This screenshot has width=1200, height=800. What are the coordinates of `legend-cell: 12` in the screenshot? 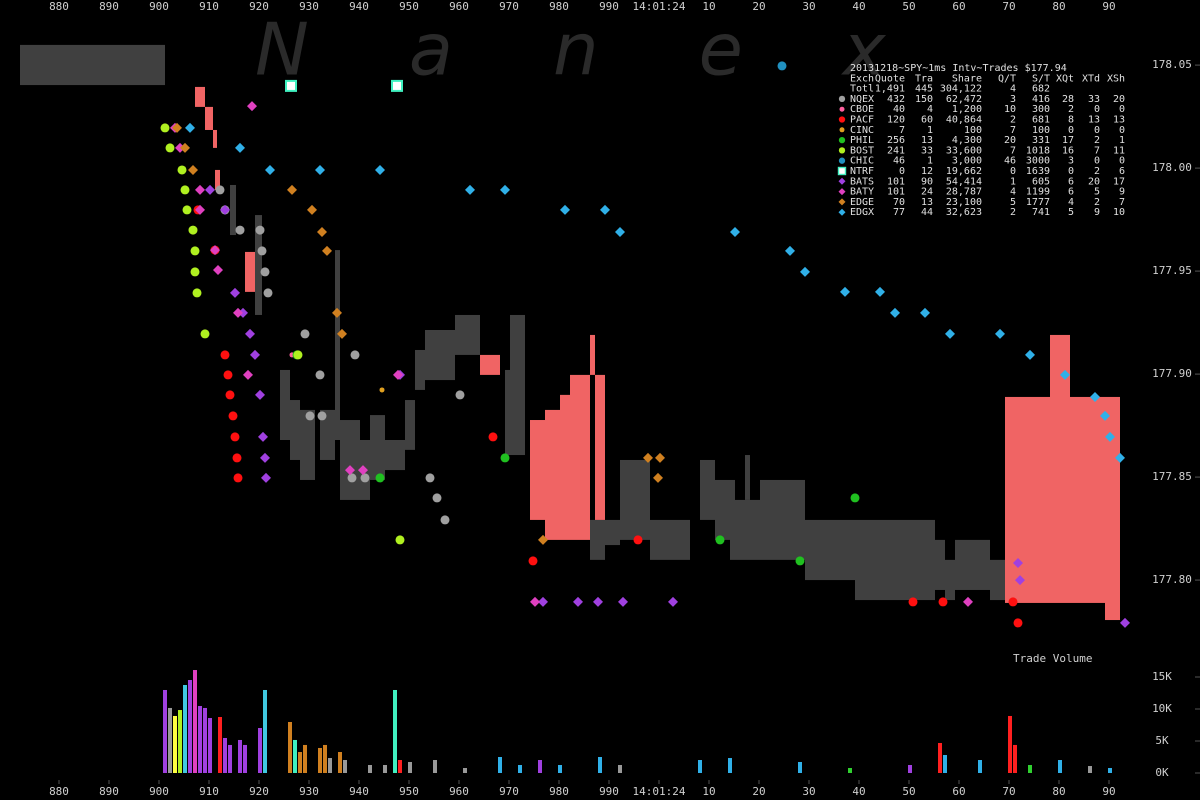 It's located at (927, 171).